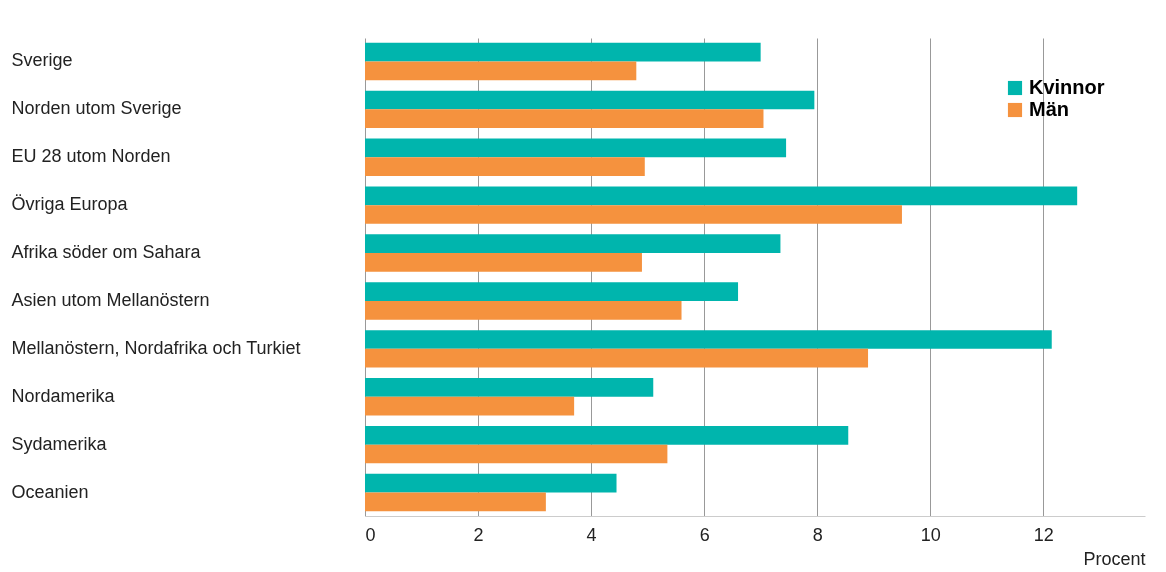 This screenshot has width=1166, height=572. I want to click on y-tick-label: Oceanien, so click(50, 491).